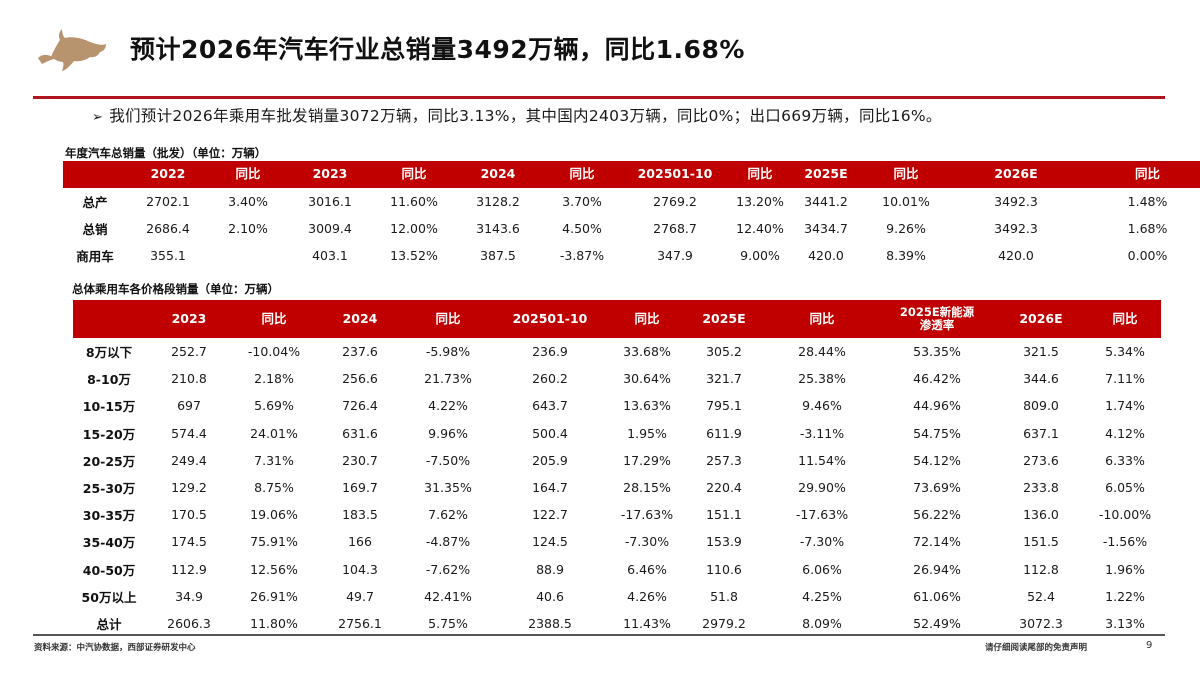 The height and width of the screenshot is (675, 1200). Describe the element at coordinates (248, 255) in the screenshot. I see `table-cell` at that location.